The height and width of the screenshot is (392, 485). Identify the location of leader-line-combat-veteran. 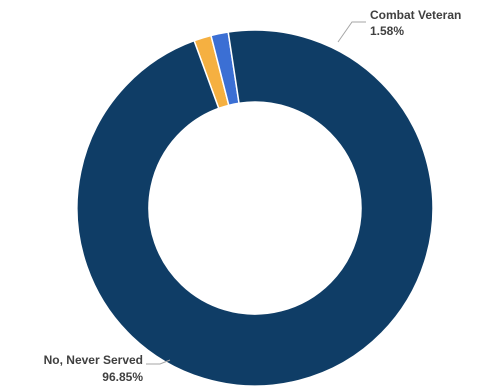
(351, 32).